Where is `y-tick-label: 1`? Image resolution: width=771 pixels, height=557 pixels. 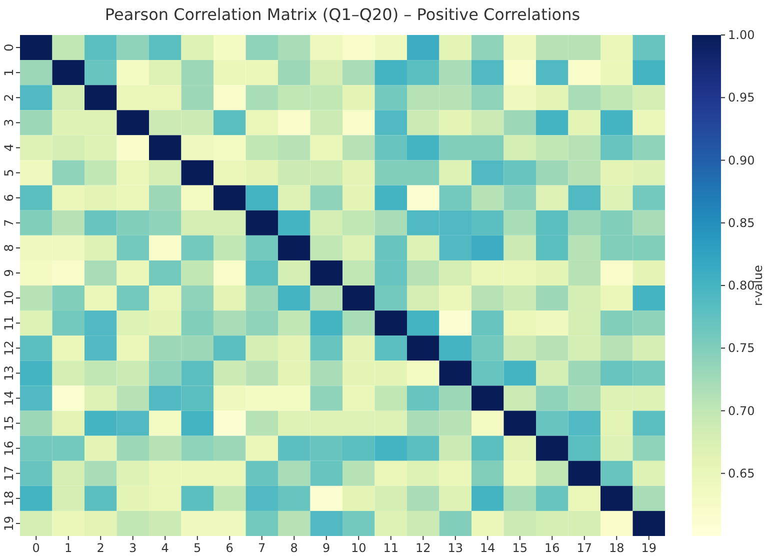 y-tick-label: 1 is located at coordinates (9, 72).